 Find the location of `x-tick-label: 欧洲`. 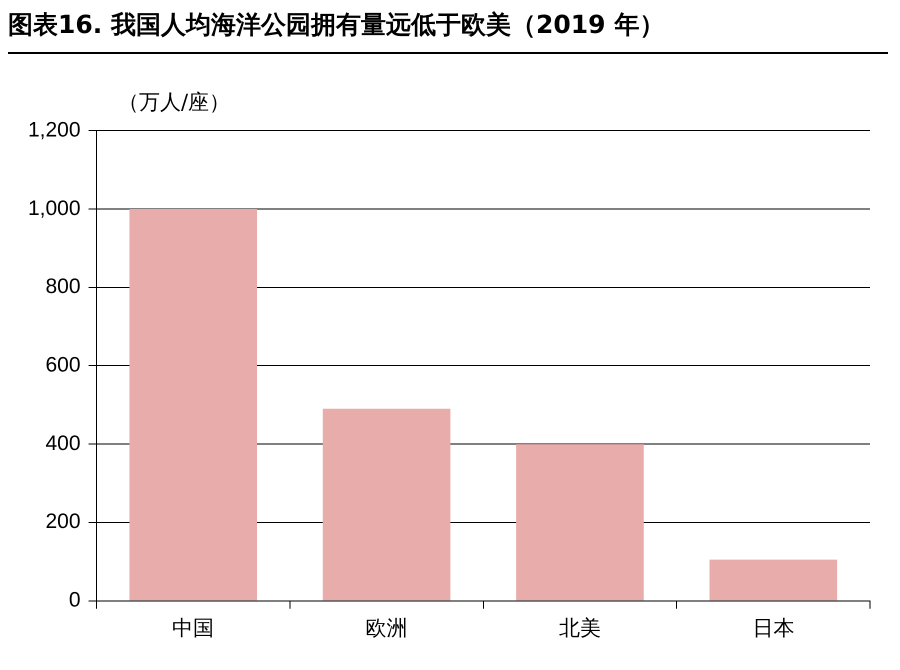

x-tick-label: 欧洲 is located at coordinates (387, 628).